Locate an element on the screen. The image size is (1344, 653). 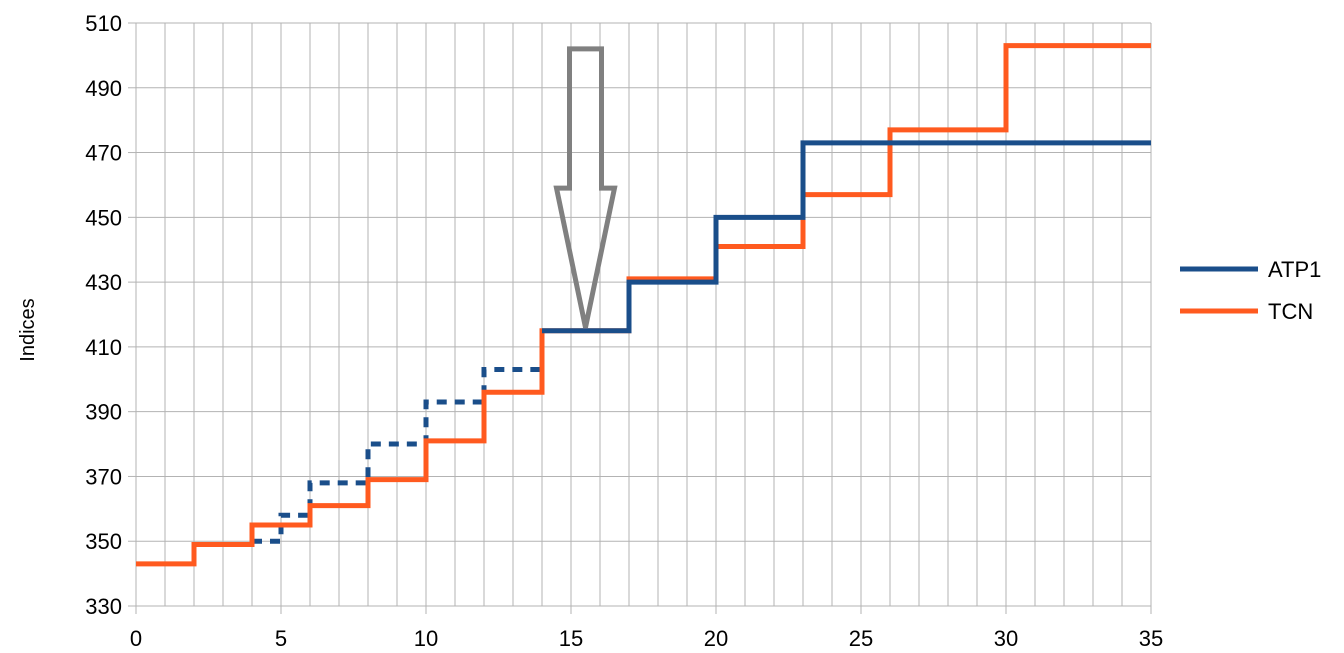
y-tick-label: 370 is located at coordinates (103, 476).